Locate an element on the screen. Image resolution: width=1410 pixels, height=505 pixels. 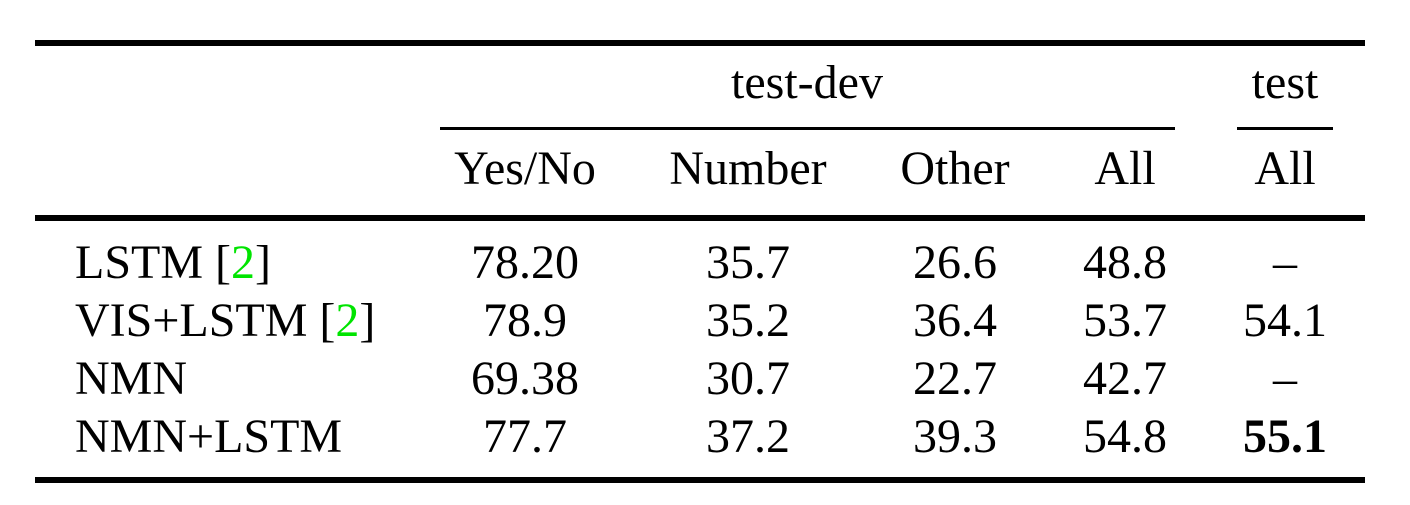
cell-all: 48.8 is located at coordinates (1125, 262).